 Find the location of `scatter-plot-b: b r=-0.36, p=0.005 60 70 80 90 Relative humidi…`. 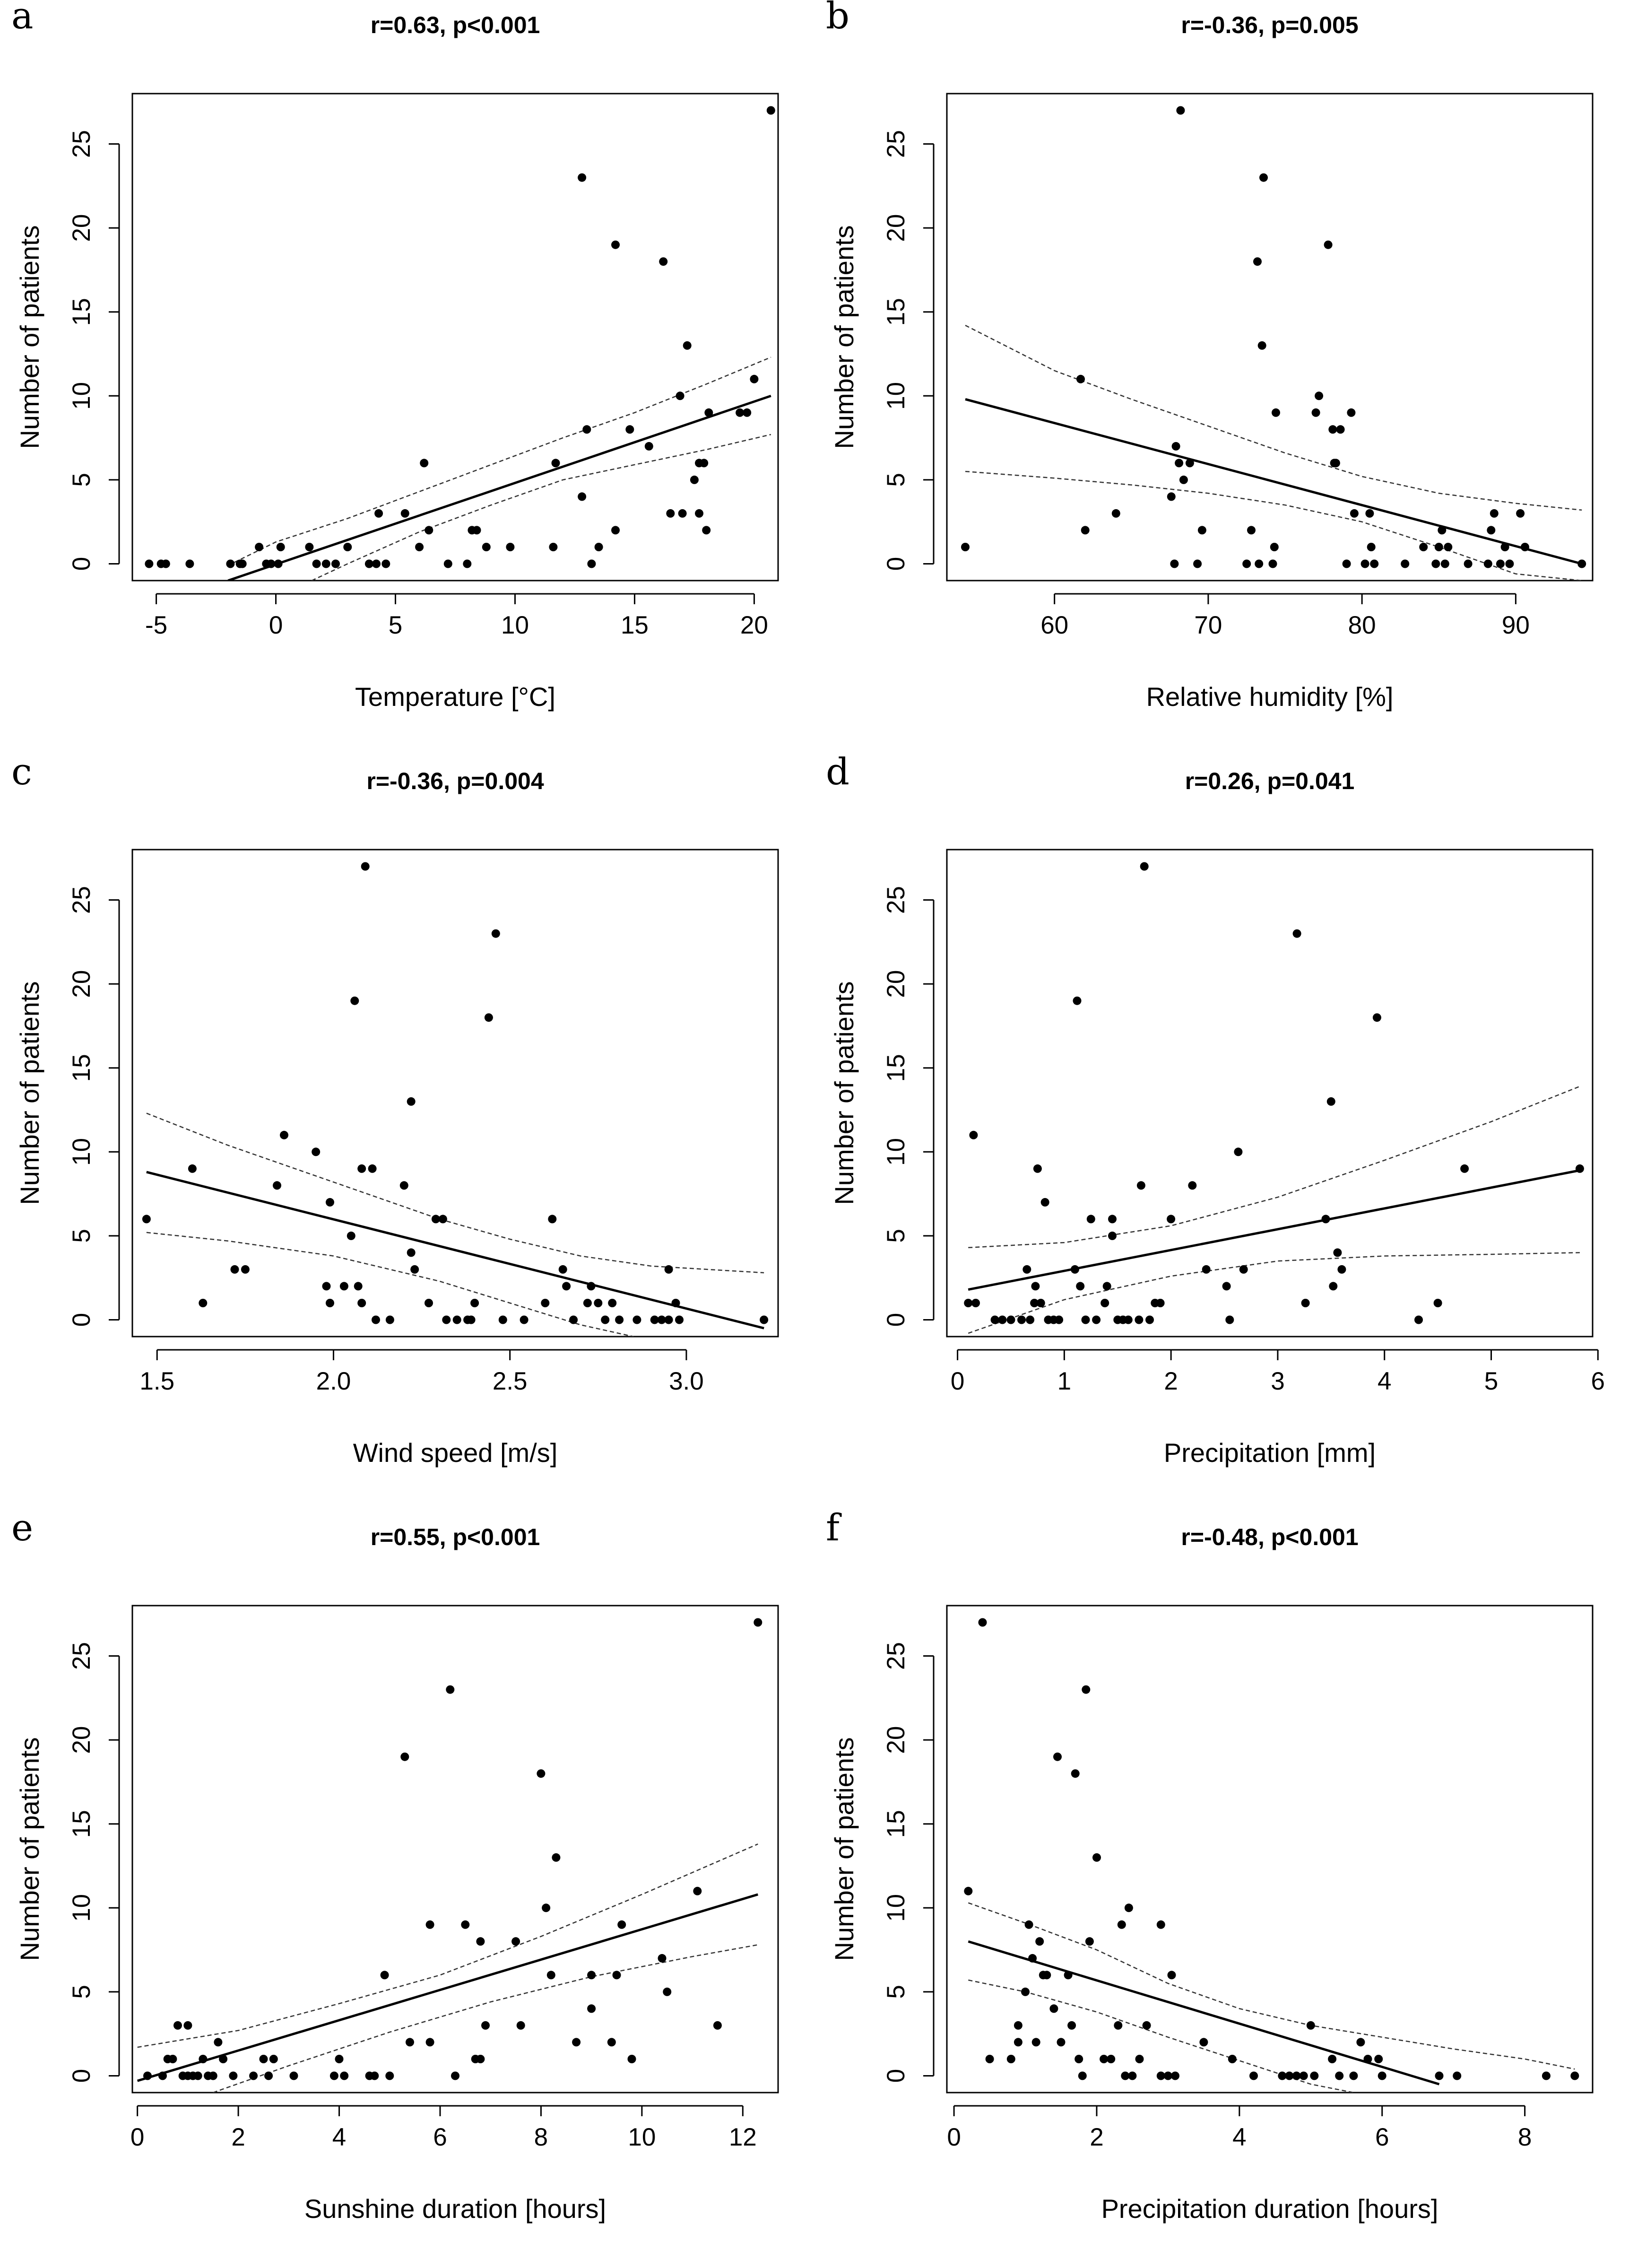

scatter-plot-b: b r=-0.36, p=0.005 60 70 80 90 Relative humidi… is located at coordinates (1210, 356).